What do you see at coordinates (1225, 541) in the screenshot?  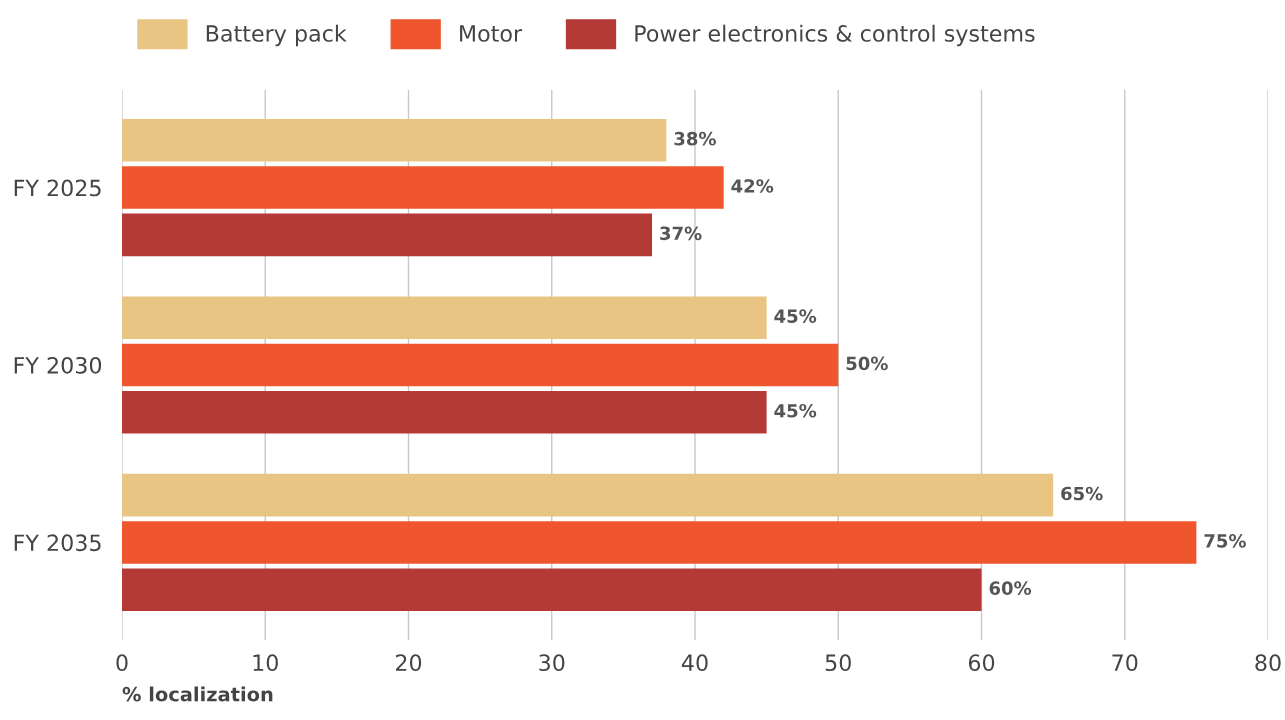 I see `data-label: 75%` at bounding box center [1225, 541].